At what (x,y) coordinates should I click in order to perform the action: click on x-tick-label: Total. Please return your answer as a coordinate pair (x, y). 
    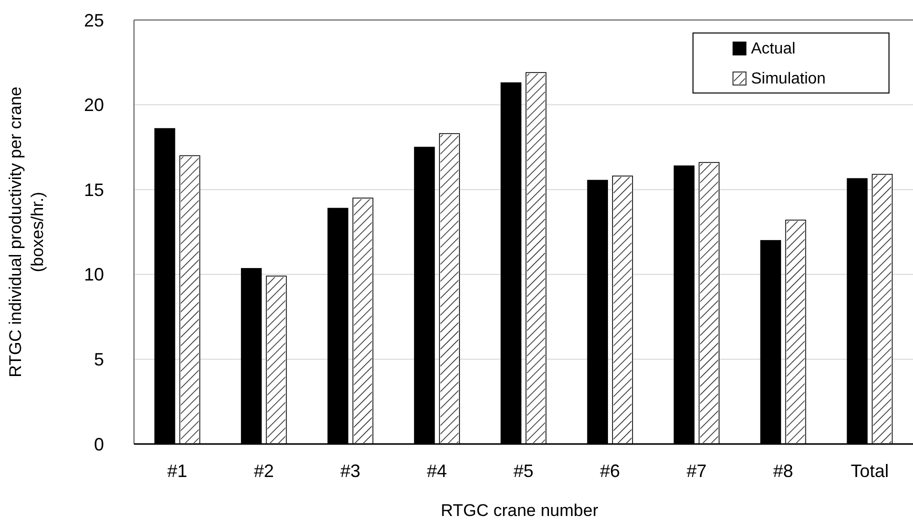
    Looking at the image, I should click on (869, 471).